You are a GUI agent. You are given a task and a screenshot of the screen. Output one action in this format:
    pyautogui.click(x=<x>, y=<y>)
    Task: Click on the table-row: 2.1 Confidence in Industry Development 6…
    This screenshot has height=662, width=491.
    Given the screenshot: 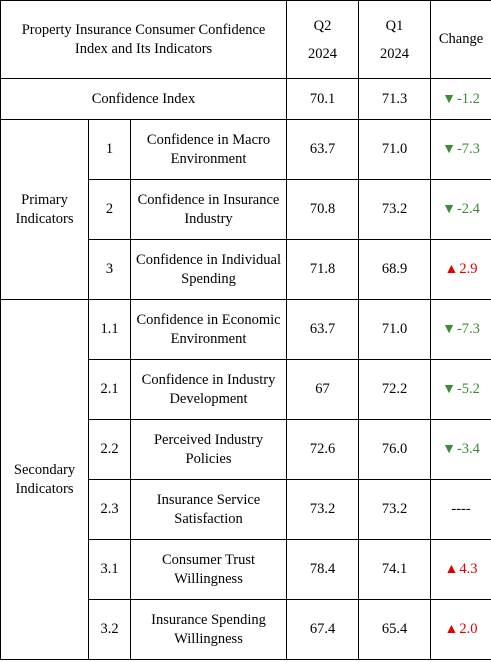 What is the action you would take?
    pyautogui.click(x=246, y=389)
    